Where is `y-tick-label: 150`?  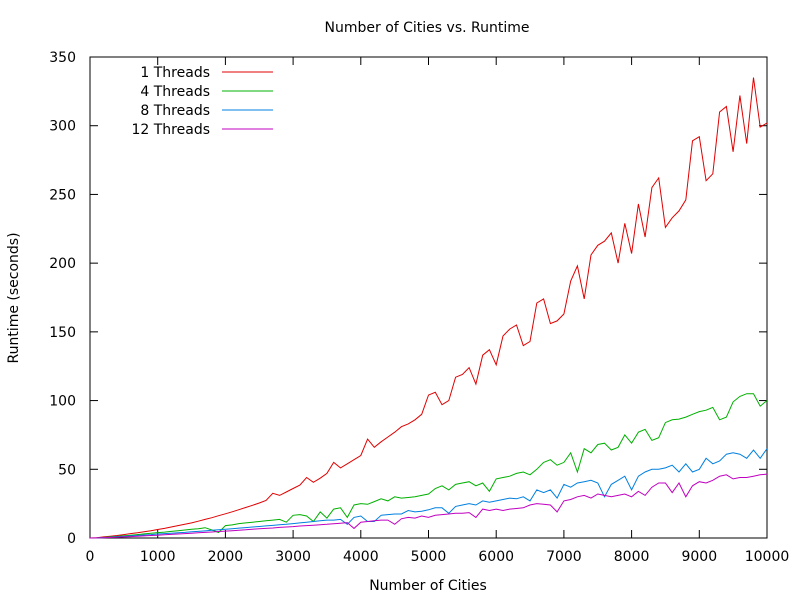 y-tick-label: 150 is located at coordinates (62, 333).